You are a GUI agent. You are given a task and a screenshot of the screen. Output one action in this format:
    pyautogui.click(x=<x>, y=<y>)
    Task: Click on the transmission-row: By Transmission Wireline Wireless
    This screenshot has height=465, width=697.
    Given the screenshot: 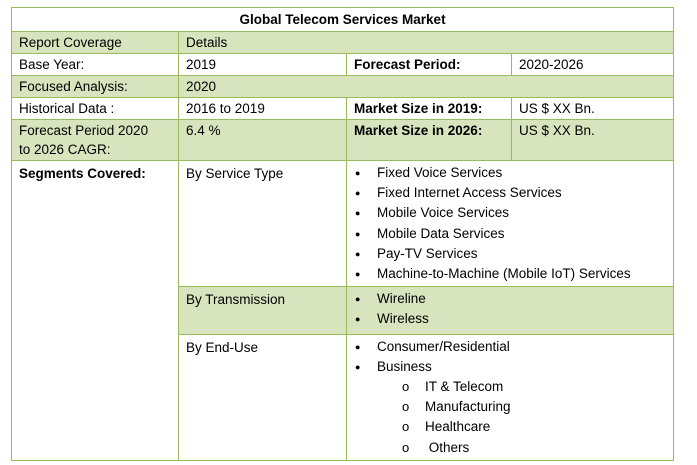 What is the action you would take?
    pyautogui.click(x=343, y=310)
    